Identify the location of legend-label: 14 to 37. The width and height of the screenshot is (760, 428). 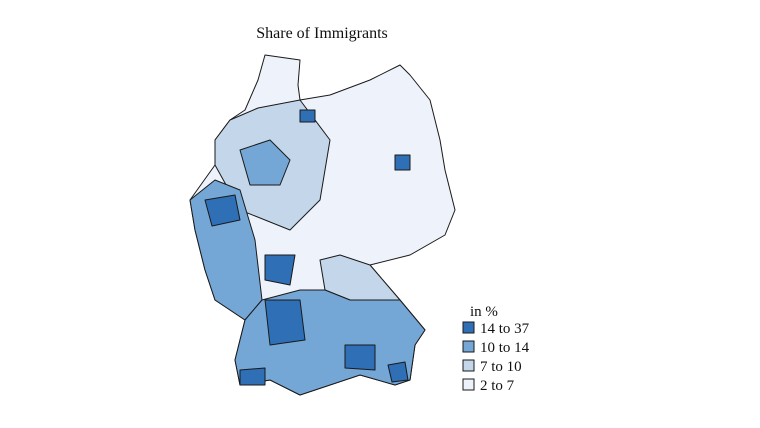
(505, 329).